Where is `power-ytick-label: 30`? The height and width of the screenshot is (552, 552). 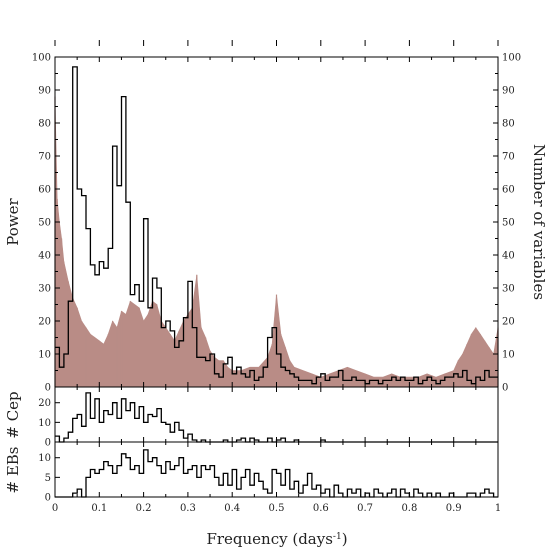
power-ytick-label: 30 is located at coordinates (44, 289).